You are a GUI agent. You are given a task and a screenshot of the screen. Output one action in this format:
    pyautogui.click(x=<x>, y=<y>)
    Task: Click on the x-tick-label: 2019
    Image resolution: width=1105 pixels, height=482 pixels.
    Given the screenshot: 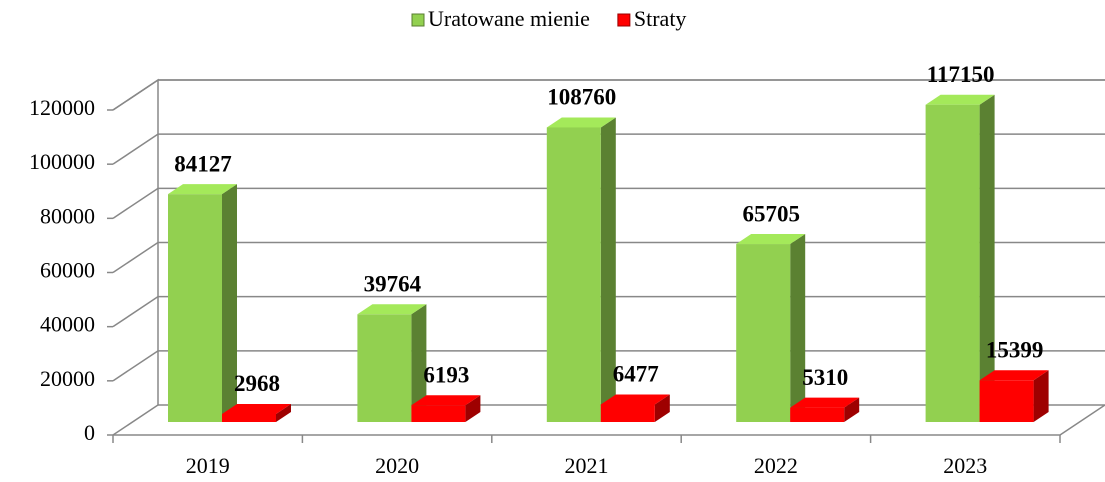 What is the action you would take?
    pyautogui.click(x=208, y=465)
    